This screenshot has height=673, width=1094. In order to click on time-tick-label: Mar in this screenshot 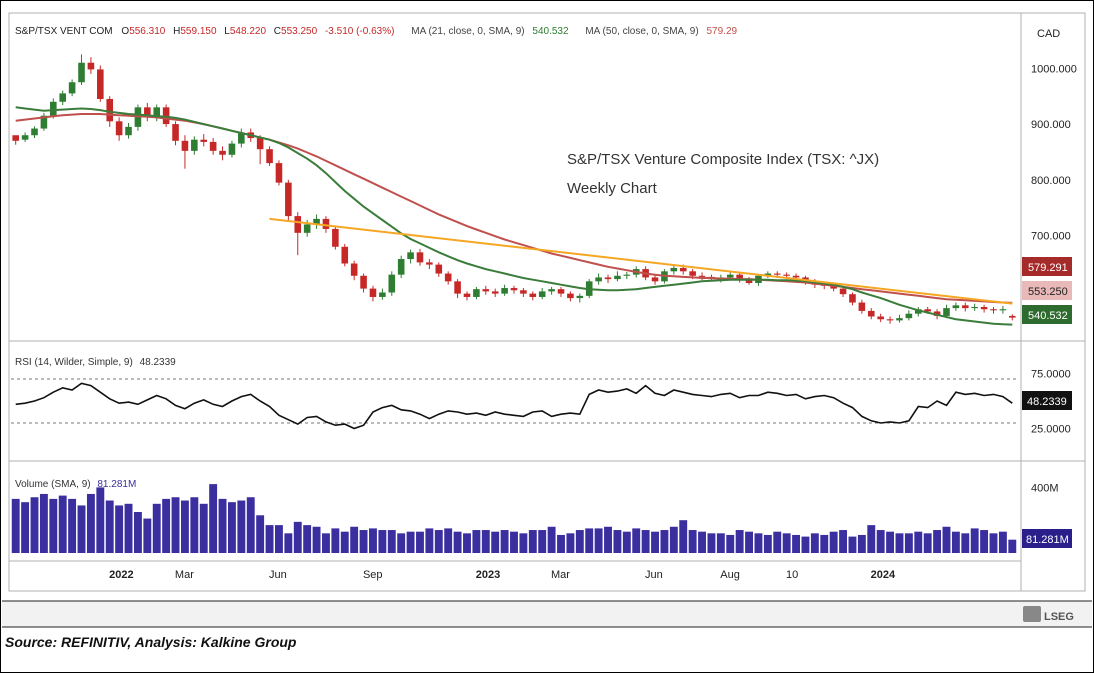, I will do `click(184, 575)`.